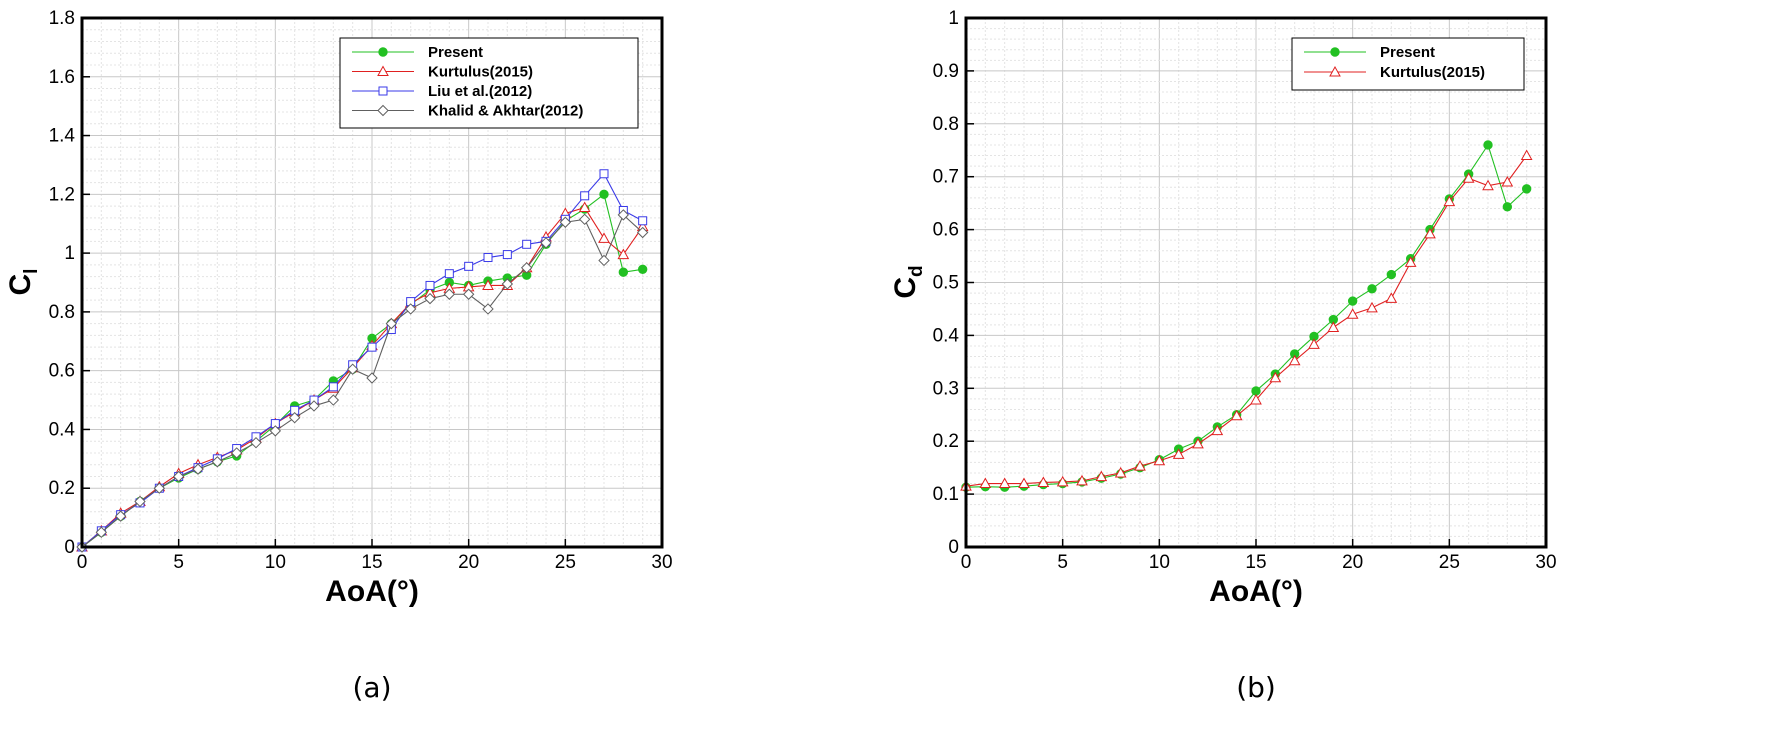  I want to click on x-tick-label: 30, so click(1545, 562).